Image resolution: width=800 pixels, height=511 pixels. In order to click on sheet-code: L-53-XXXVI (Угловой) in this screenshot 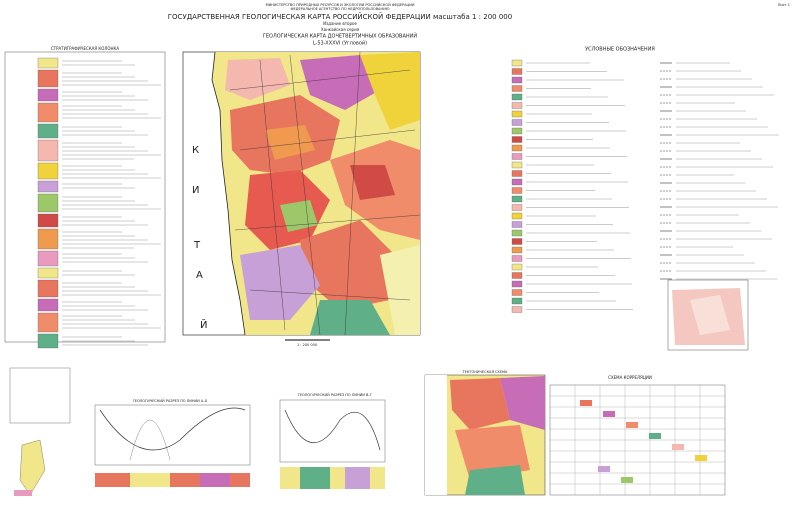, I will do `click(340, 43)`.